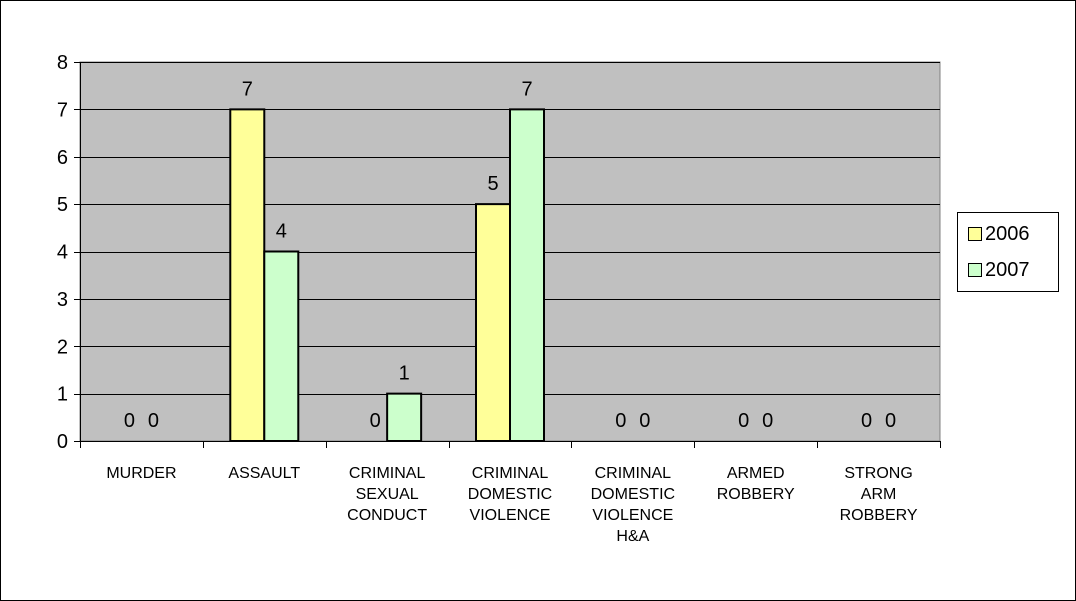 This screenshot has width=1076, height=601. What do you see at coordinates (141, 473) in the screenshot?
I see `x-tick-label: MURDER` at bounding box center [141, 473].